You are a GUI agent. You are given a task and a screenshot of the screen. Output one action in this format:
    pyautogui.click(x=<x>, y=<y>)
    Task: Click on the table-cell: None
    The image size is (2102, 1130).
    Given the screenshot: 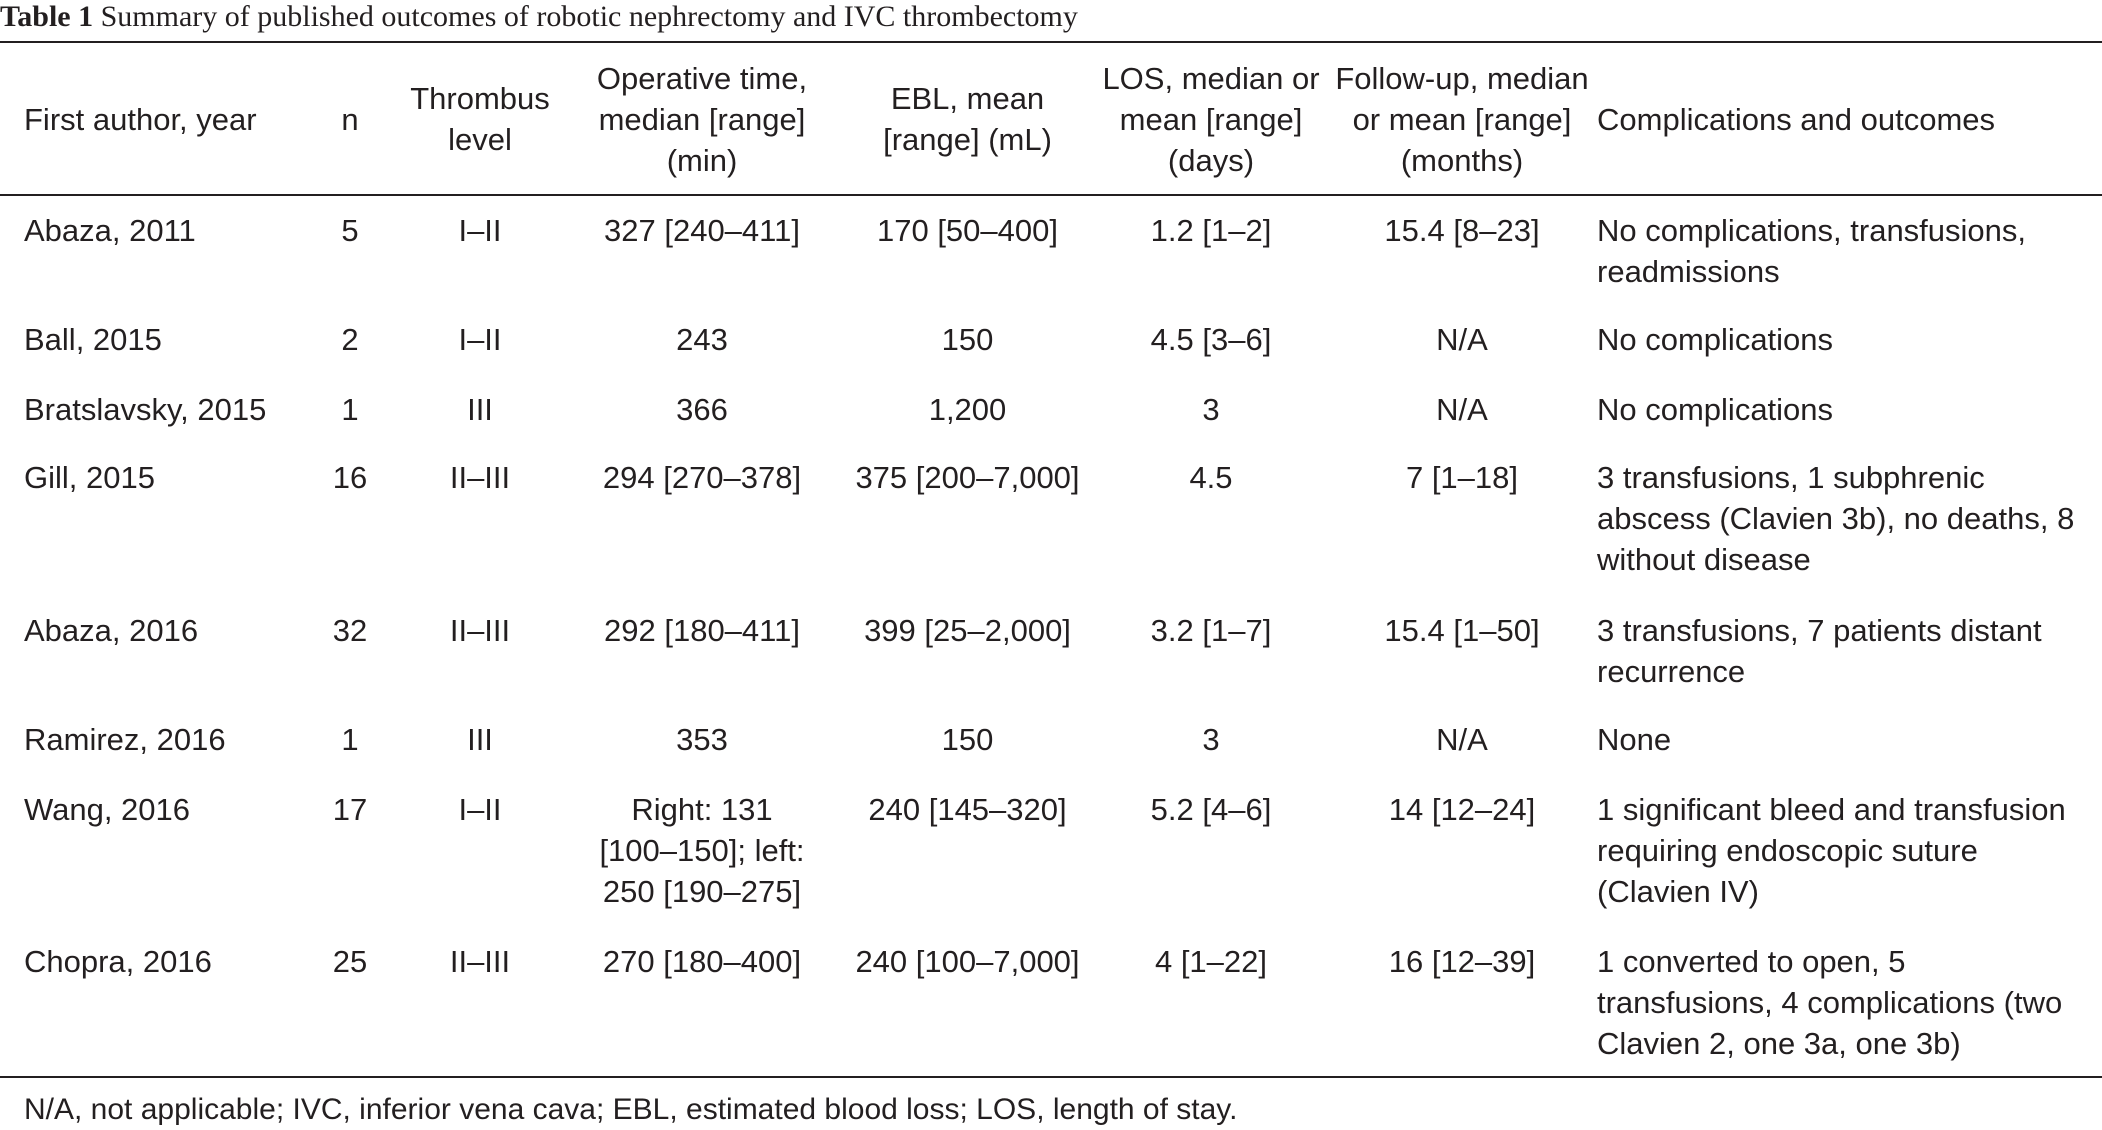 What is the action you would take?
    pyautogui.click(x=1634, y=739)
    